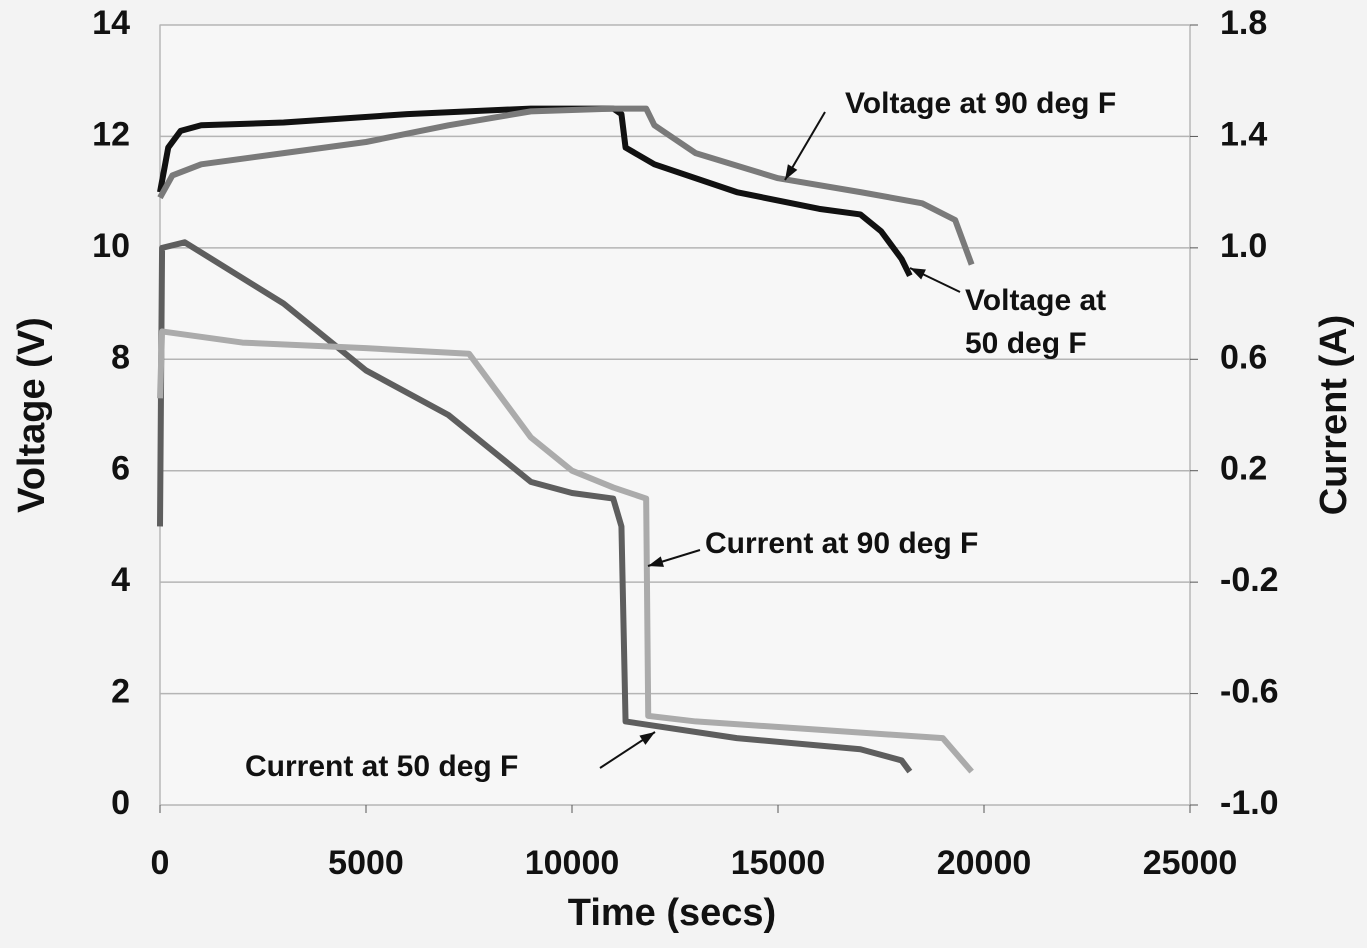 The height and width of the screenshot is (948, 1367). I want to click on annotation: Current at 50 deg F, so click(381, 766).